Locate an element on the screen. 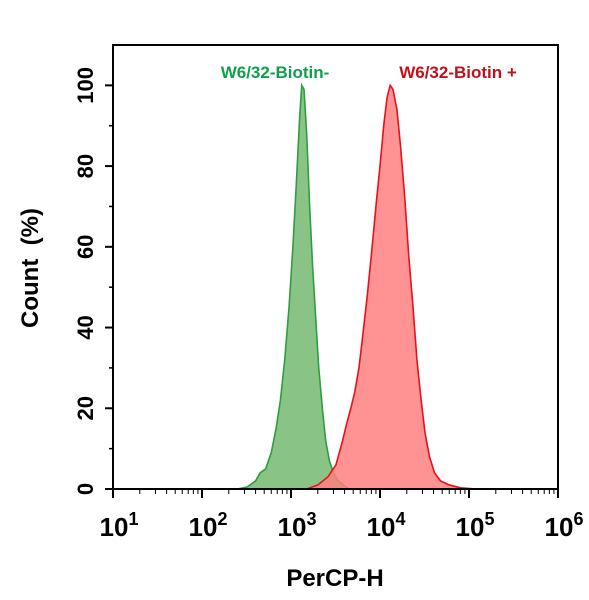 The height and width of the screenshot is (600, 589). x-axis-title: PerCP-H is located at coordinates (334, 578).